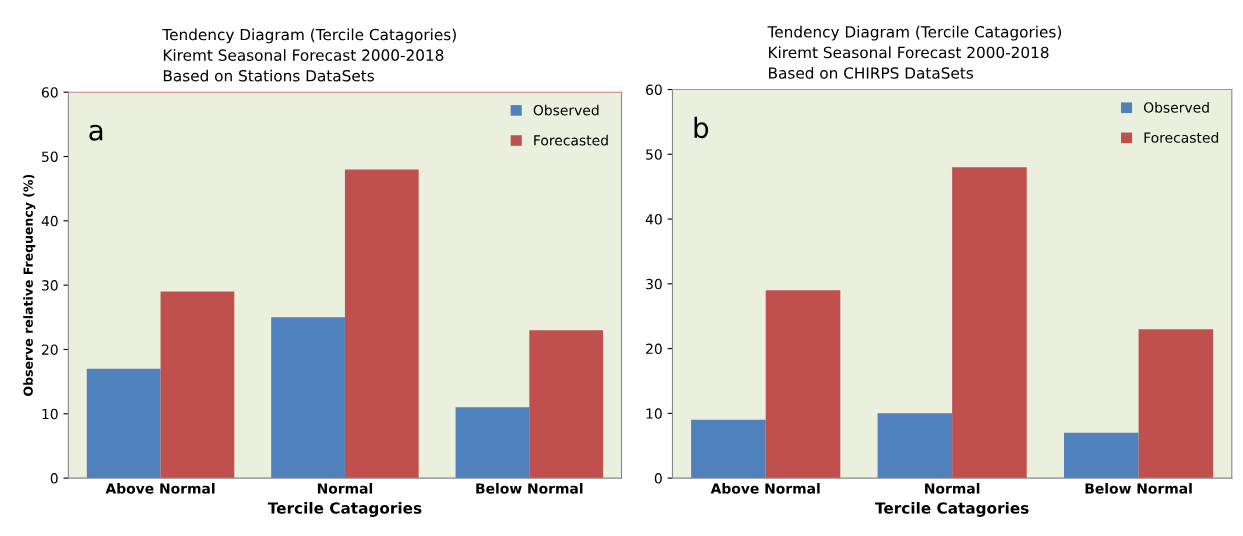 The image size is (1243, 536). What do you see at coordinates (29, 285) in the screenshot?
I see `y-axis-title: Observe relative Frequency (%)` at bounding box center [29, 285].